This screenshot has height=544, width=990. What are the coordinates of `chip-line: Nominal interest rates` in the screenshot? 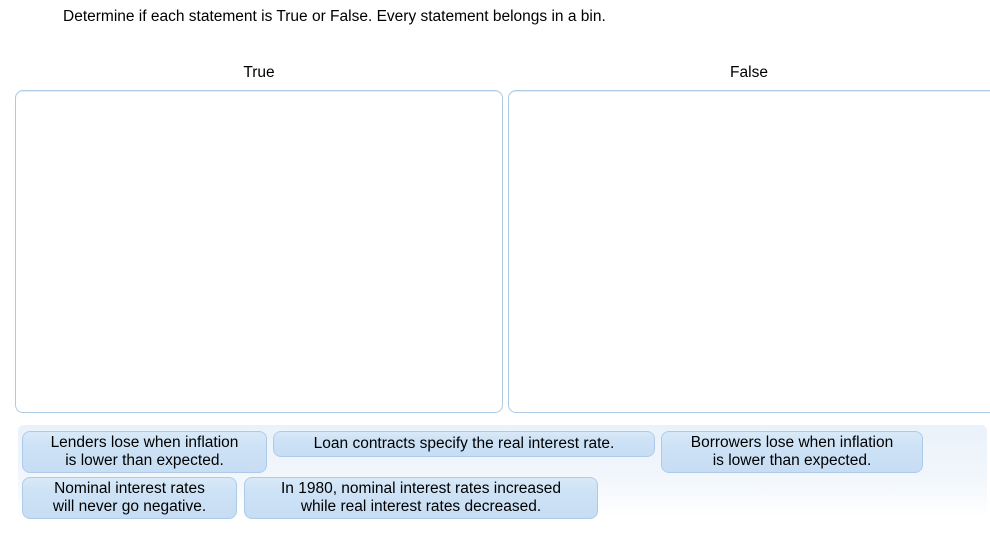 It's located at (129, 488).